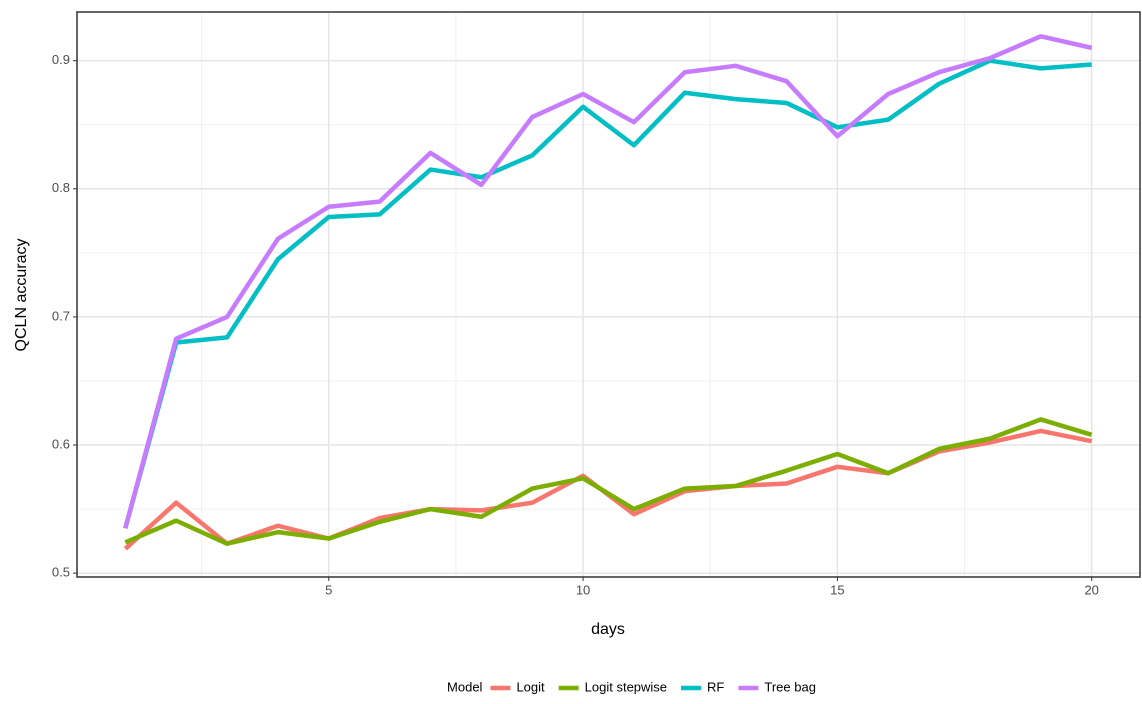 The height and width of the screenshot is (704, 1142). What do you see at coordinates (61, 59) in the screenshot?
I see `y-tick-label: 0.9` at bounding box center [61, 59].